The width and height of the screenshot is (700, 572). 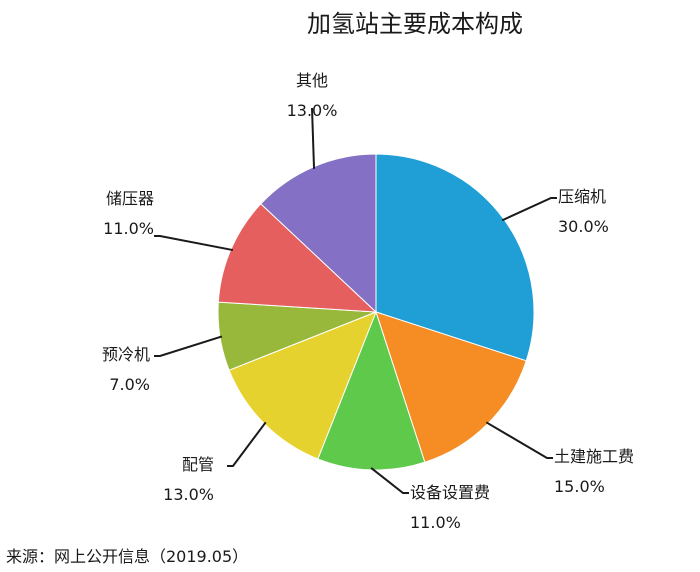 I want to click on slice-name-label: 其他, so click(x=312, y=80).